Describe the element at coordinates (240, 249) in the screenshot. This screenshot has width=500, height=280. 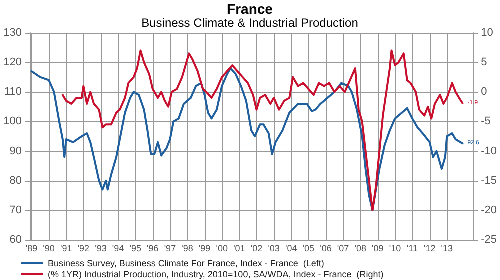
I see `x-tick-label: '01` at that location.